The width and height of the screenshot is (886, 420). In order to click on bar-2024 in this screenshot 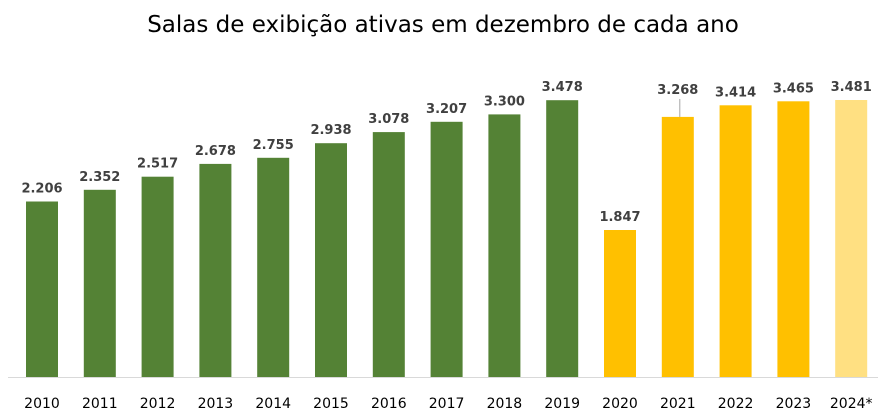, I will do `click(851, 238)`.